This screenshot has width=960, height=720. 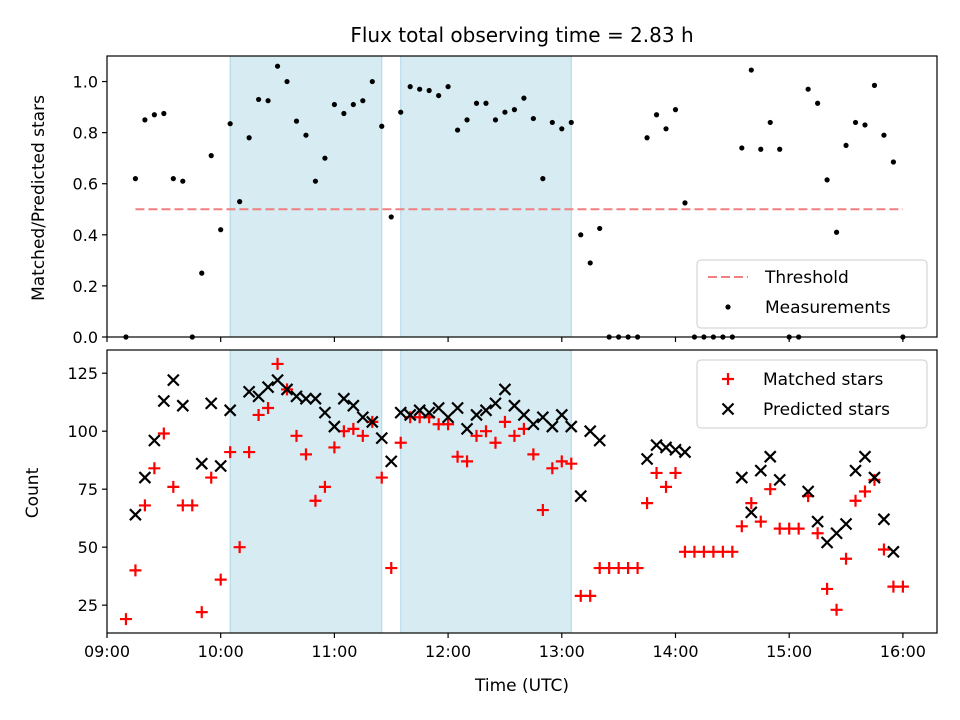 I want to click on legend-matched-swatch, so click(x=728, y=379).